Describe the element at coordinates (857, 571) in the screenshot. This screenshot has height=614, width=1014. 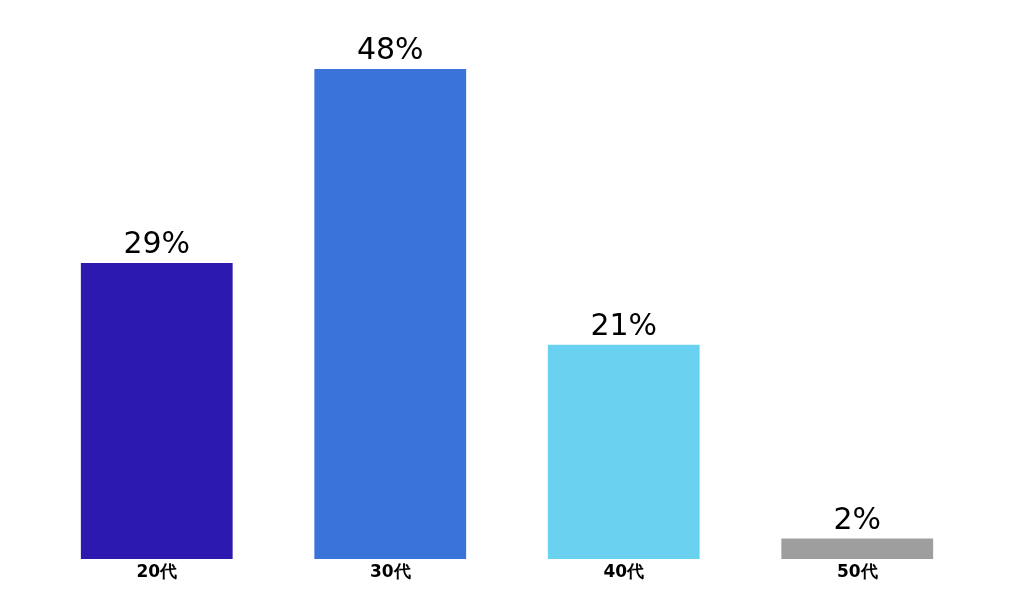
I see `x-tick-label: 50代` at that location.